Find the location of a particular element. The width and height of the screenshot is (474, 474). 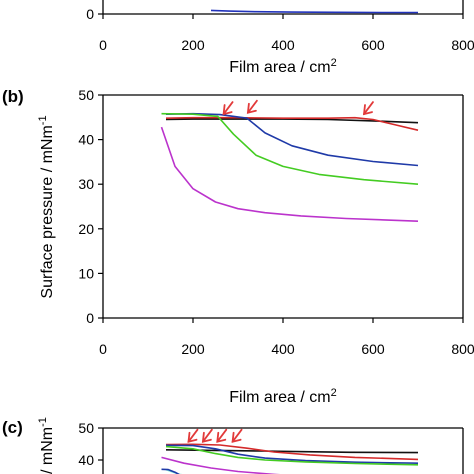

panel-c-series is located at coordinates (290, 458).